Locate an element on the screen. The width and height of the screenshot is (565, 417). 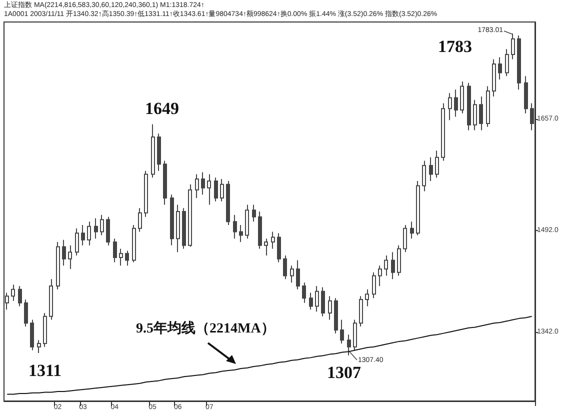
annotation: 9.5年均线（2214MA） is located at coordinates (205, 328).